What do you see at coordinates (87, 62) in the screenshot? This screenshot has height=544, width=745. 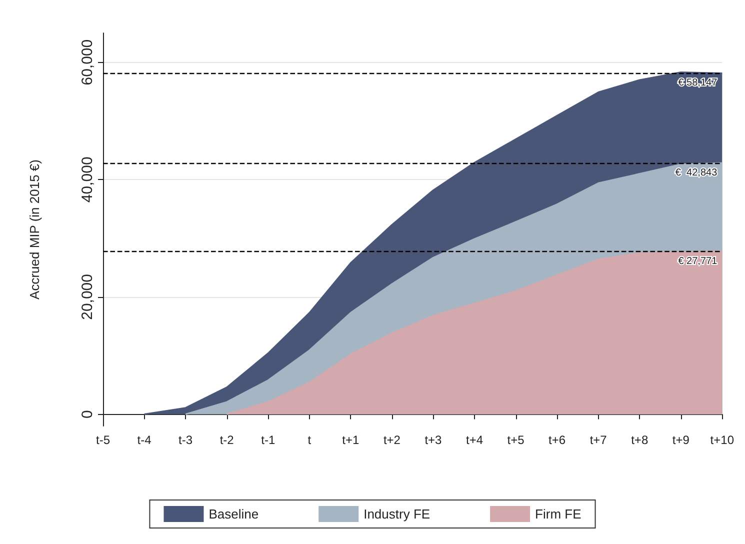 I see `y-tick-label: 60,000` at bounding box center [87, 62].